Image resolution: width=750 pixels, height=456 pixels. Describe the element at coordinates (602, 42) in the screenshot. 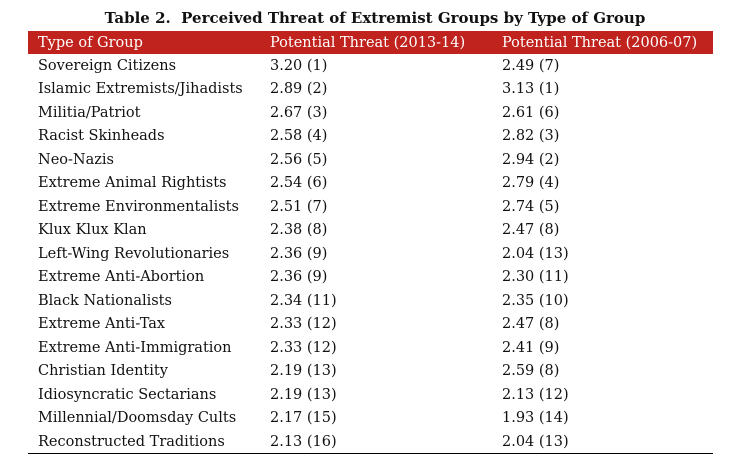

I see `column-header-threat-2006-07: Potential Threat (2006-07)` at that location.